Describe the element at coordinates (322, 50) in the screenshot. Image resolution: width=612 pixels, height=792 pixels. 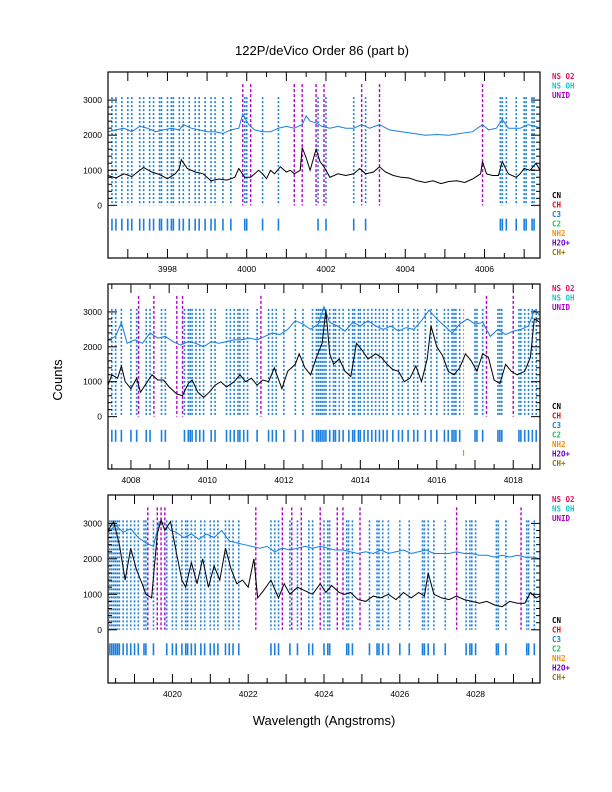
I see `chart-title: 122P/deVico Order 86 (part b)` at that location.